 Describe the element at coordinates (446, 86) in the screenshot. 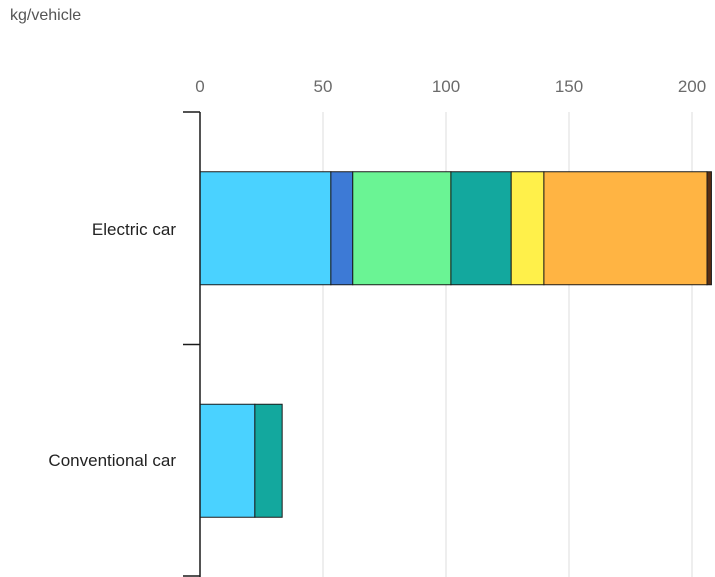

I see `x-tick-label-100: 100` at that location.